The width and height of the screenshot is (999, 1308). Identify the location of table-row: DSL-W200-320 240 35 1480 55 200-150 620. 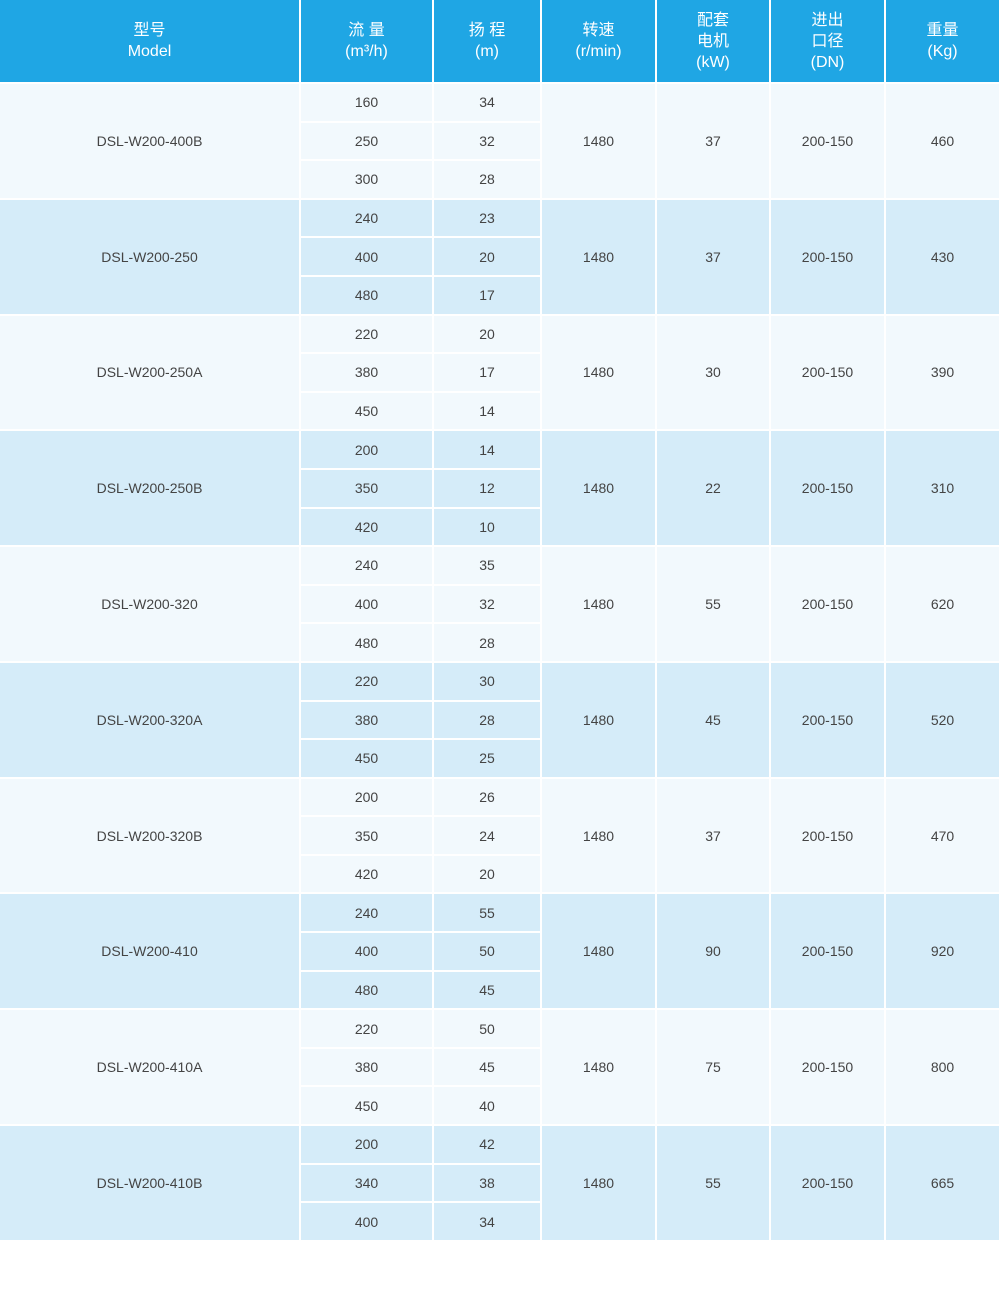
(499, 604).